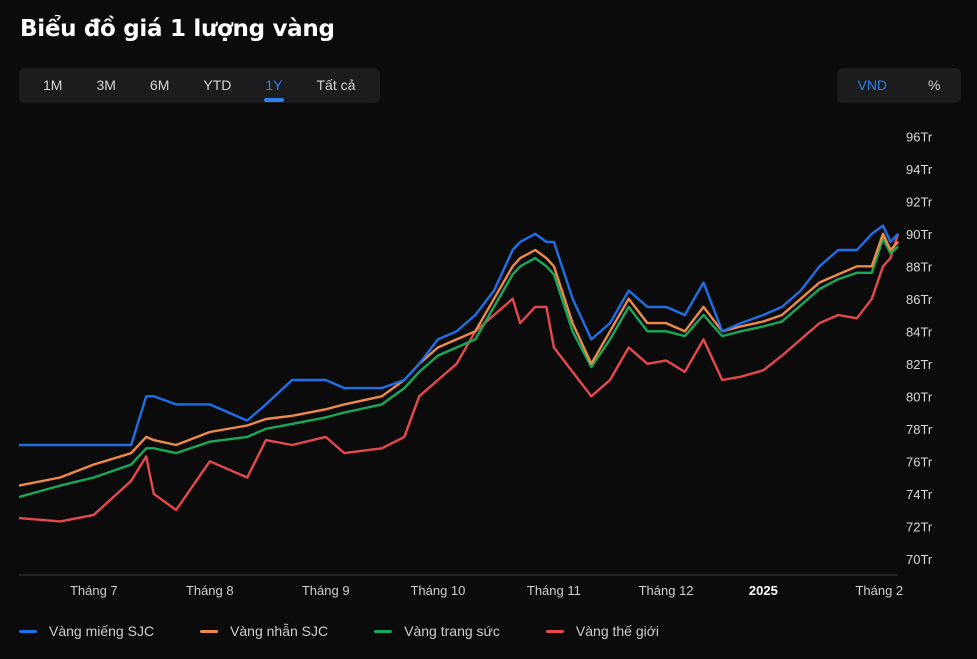  Describe the element at coordinates (177, 29) in the screenshot. I see `page-title: Biểu đồ giá 1 lượng vàng` at that location.